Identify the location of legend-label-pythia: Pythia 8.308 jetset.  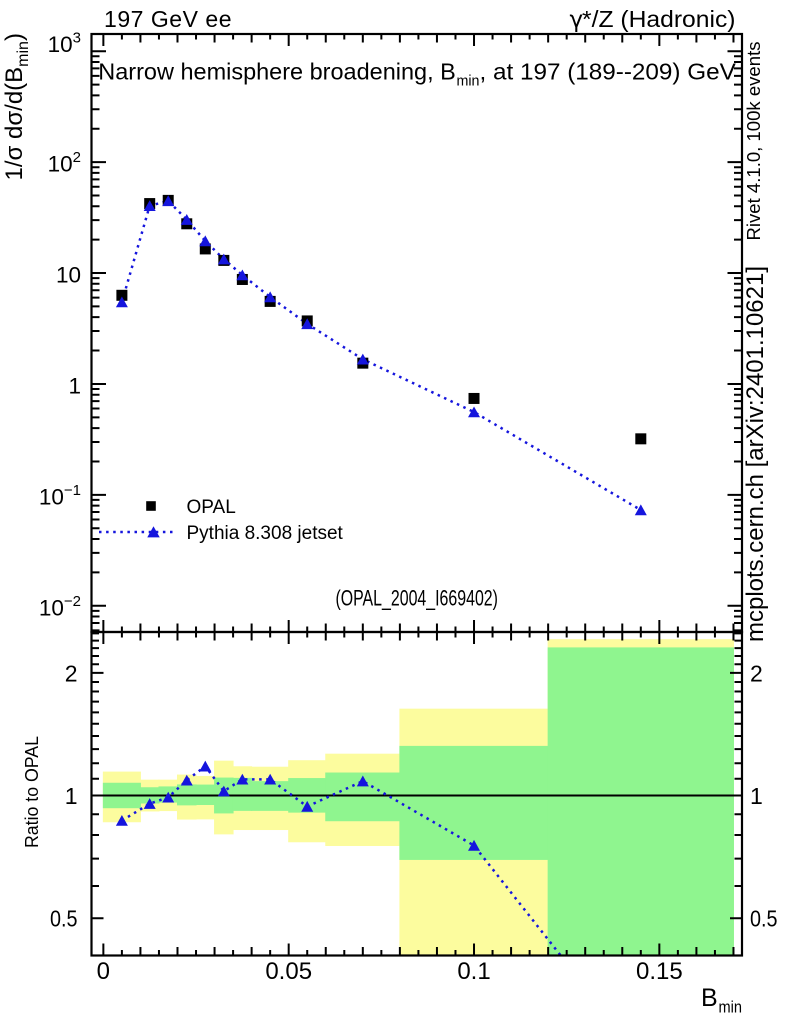
(265, 533).